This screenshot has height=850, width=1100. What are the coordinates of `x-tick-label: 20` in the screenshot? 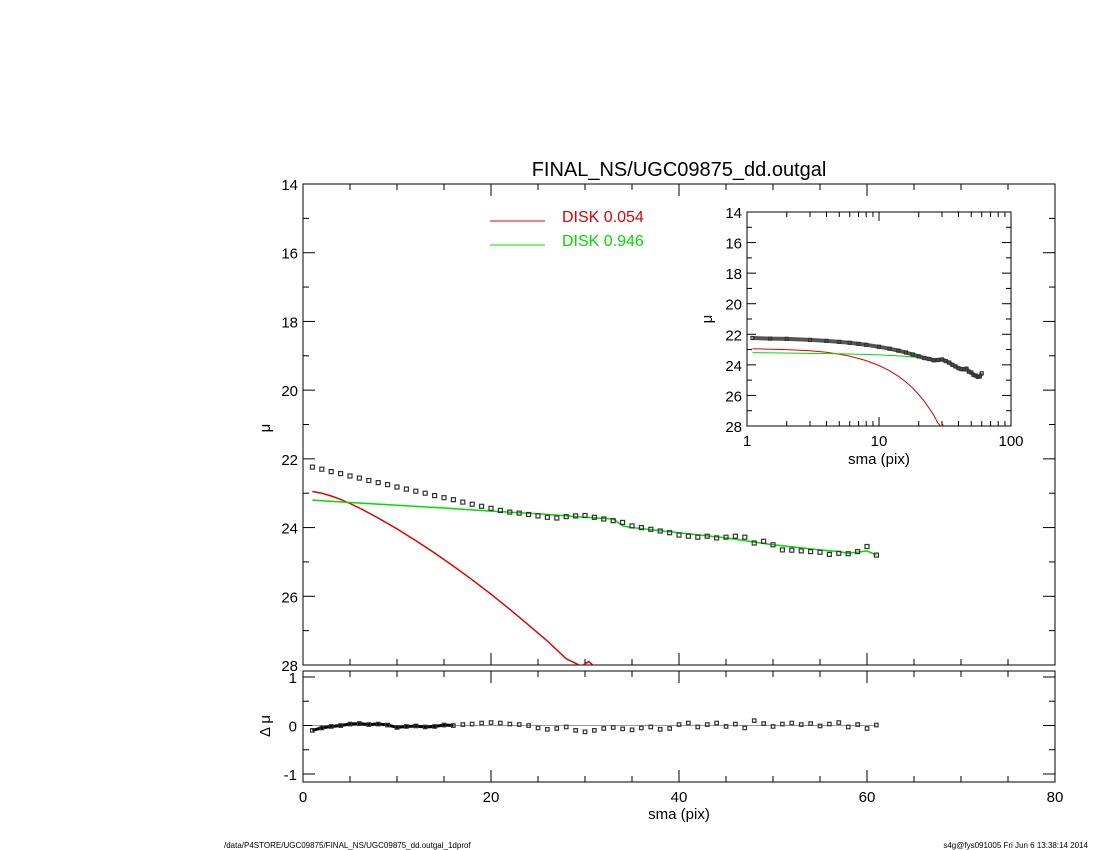 It's located at (491, 797).